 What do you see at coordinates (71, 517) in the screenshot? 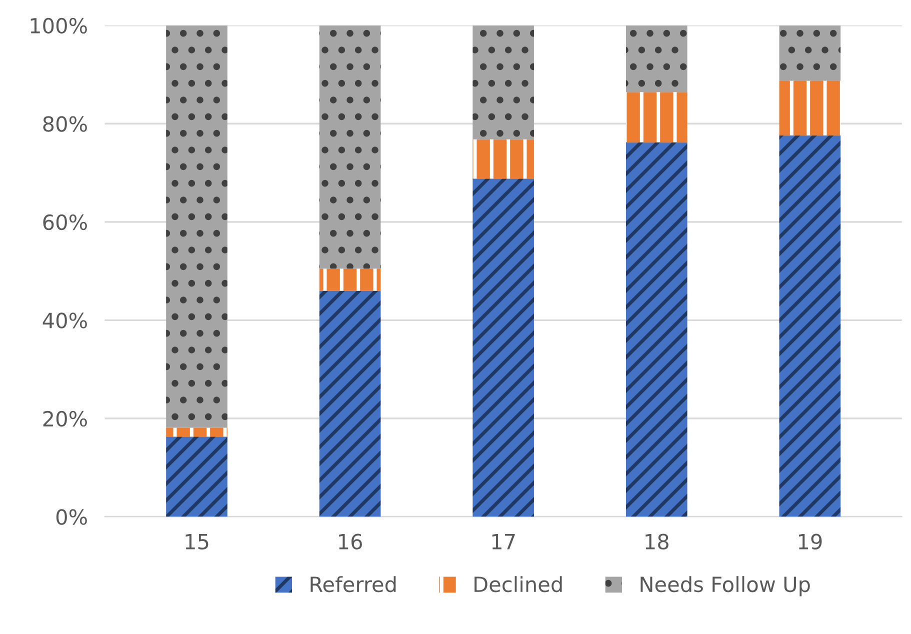
I see `y-tick-label: 0%` at bounding box center [71, 517].